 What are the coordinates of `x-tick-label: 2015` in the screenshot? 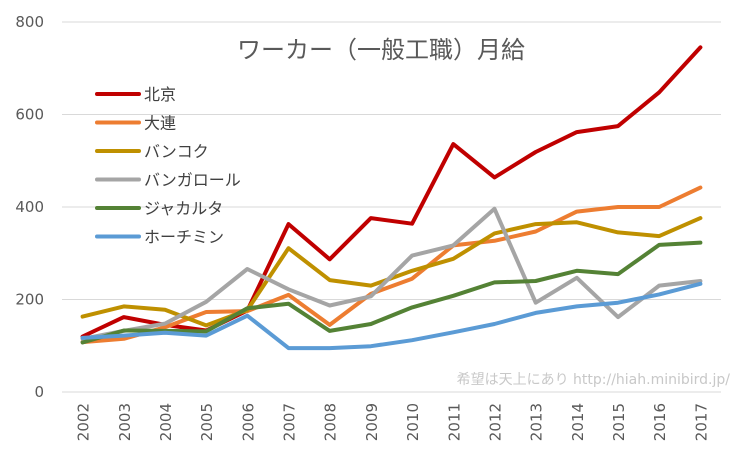 It's located at (619, 422).